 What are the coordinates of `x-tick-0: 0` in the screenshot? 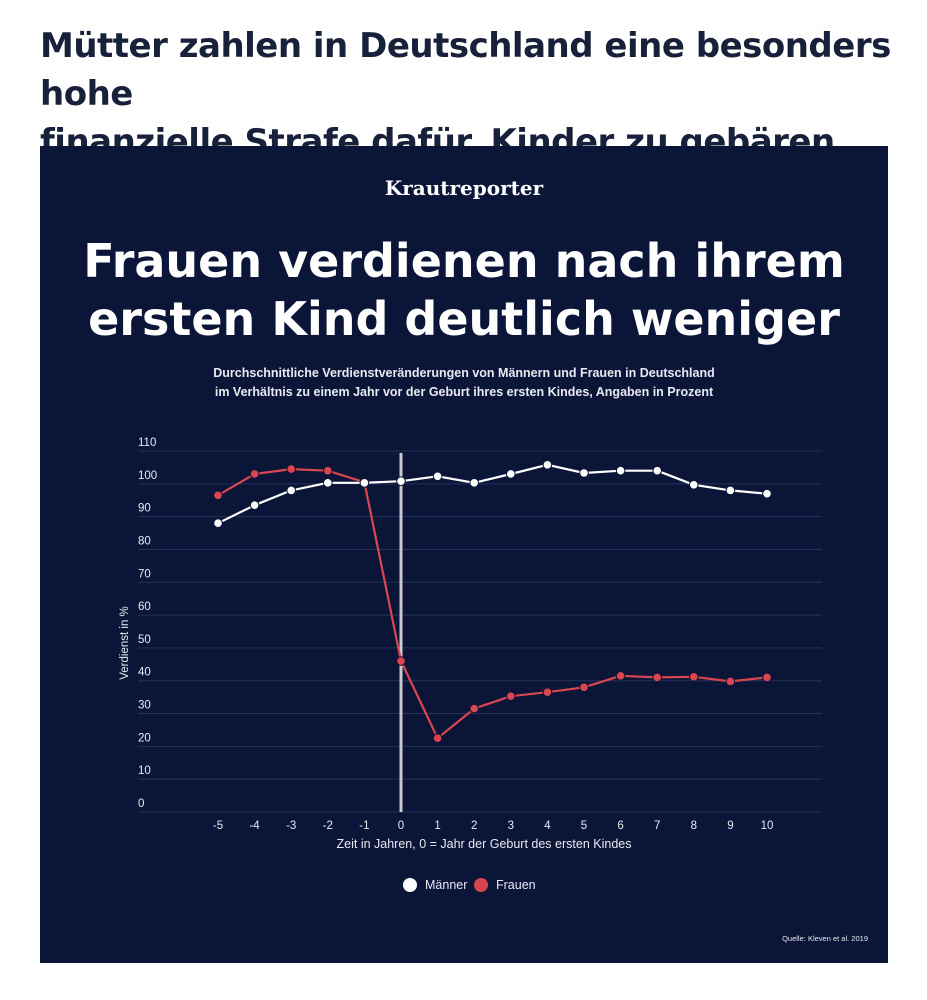 It's located at (401, 826).